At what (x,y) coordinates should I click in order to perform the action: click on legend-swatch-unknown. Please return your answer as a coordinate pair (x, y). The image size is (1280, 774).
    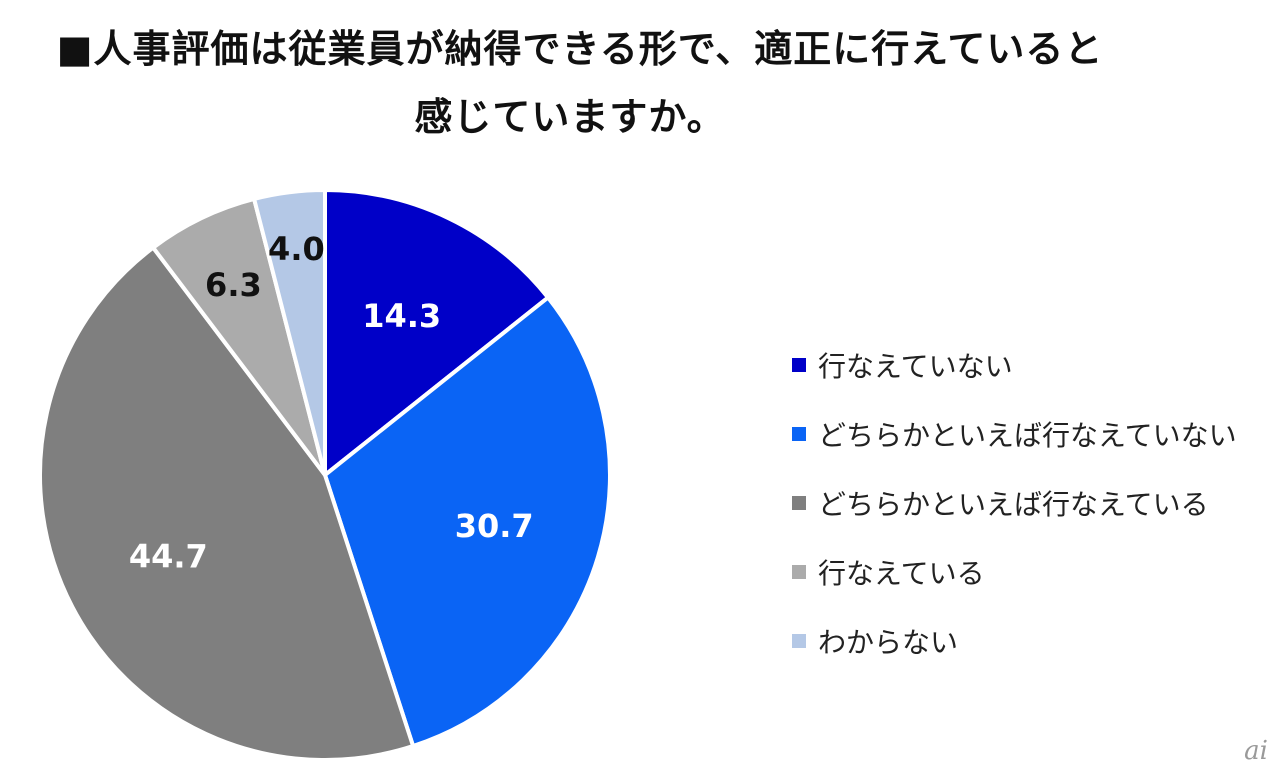
    Looking at the image, I should click on (799, 640).